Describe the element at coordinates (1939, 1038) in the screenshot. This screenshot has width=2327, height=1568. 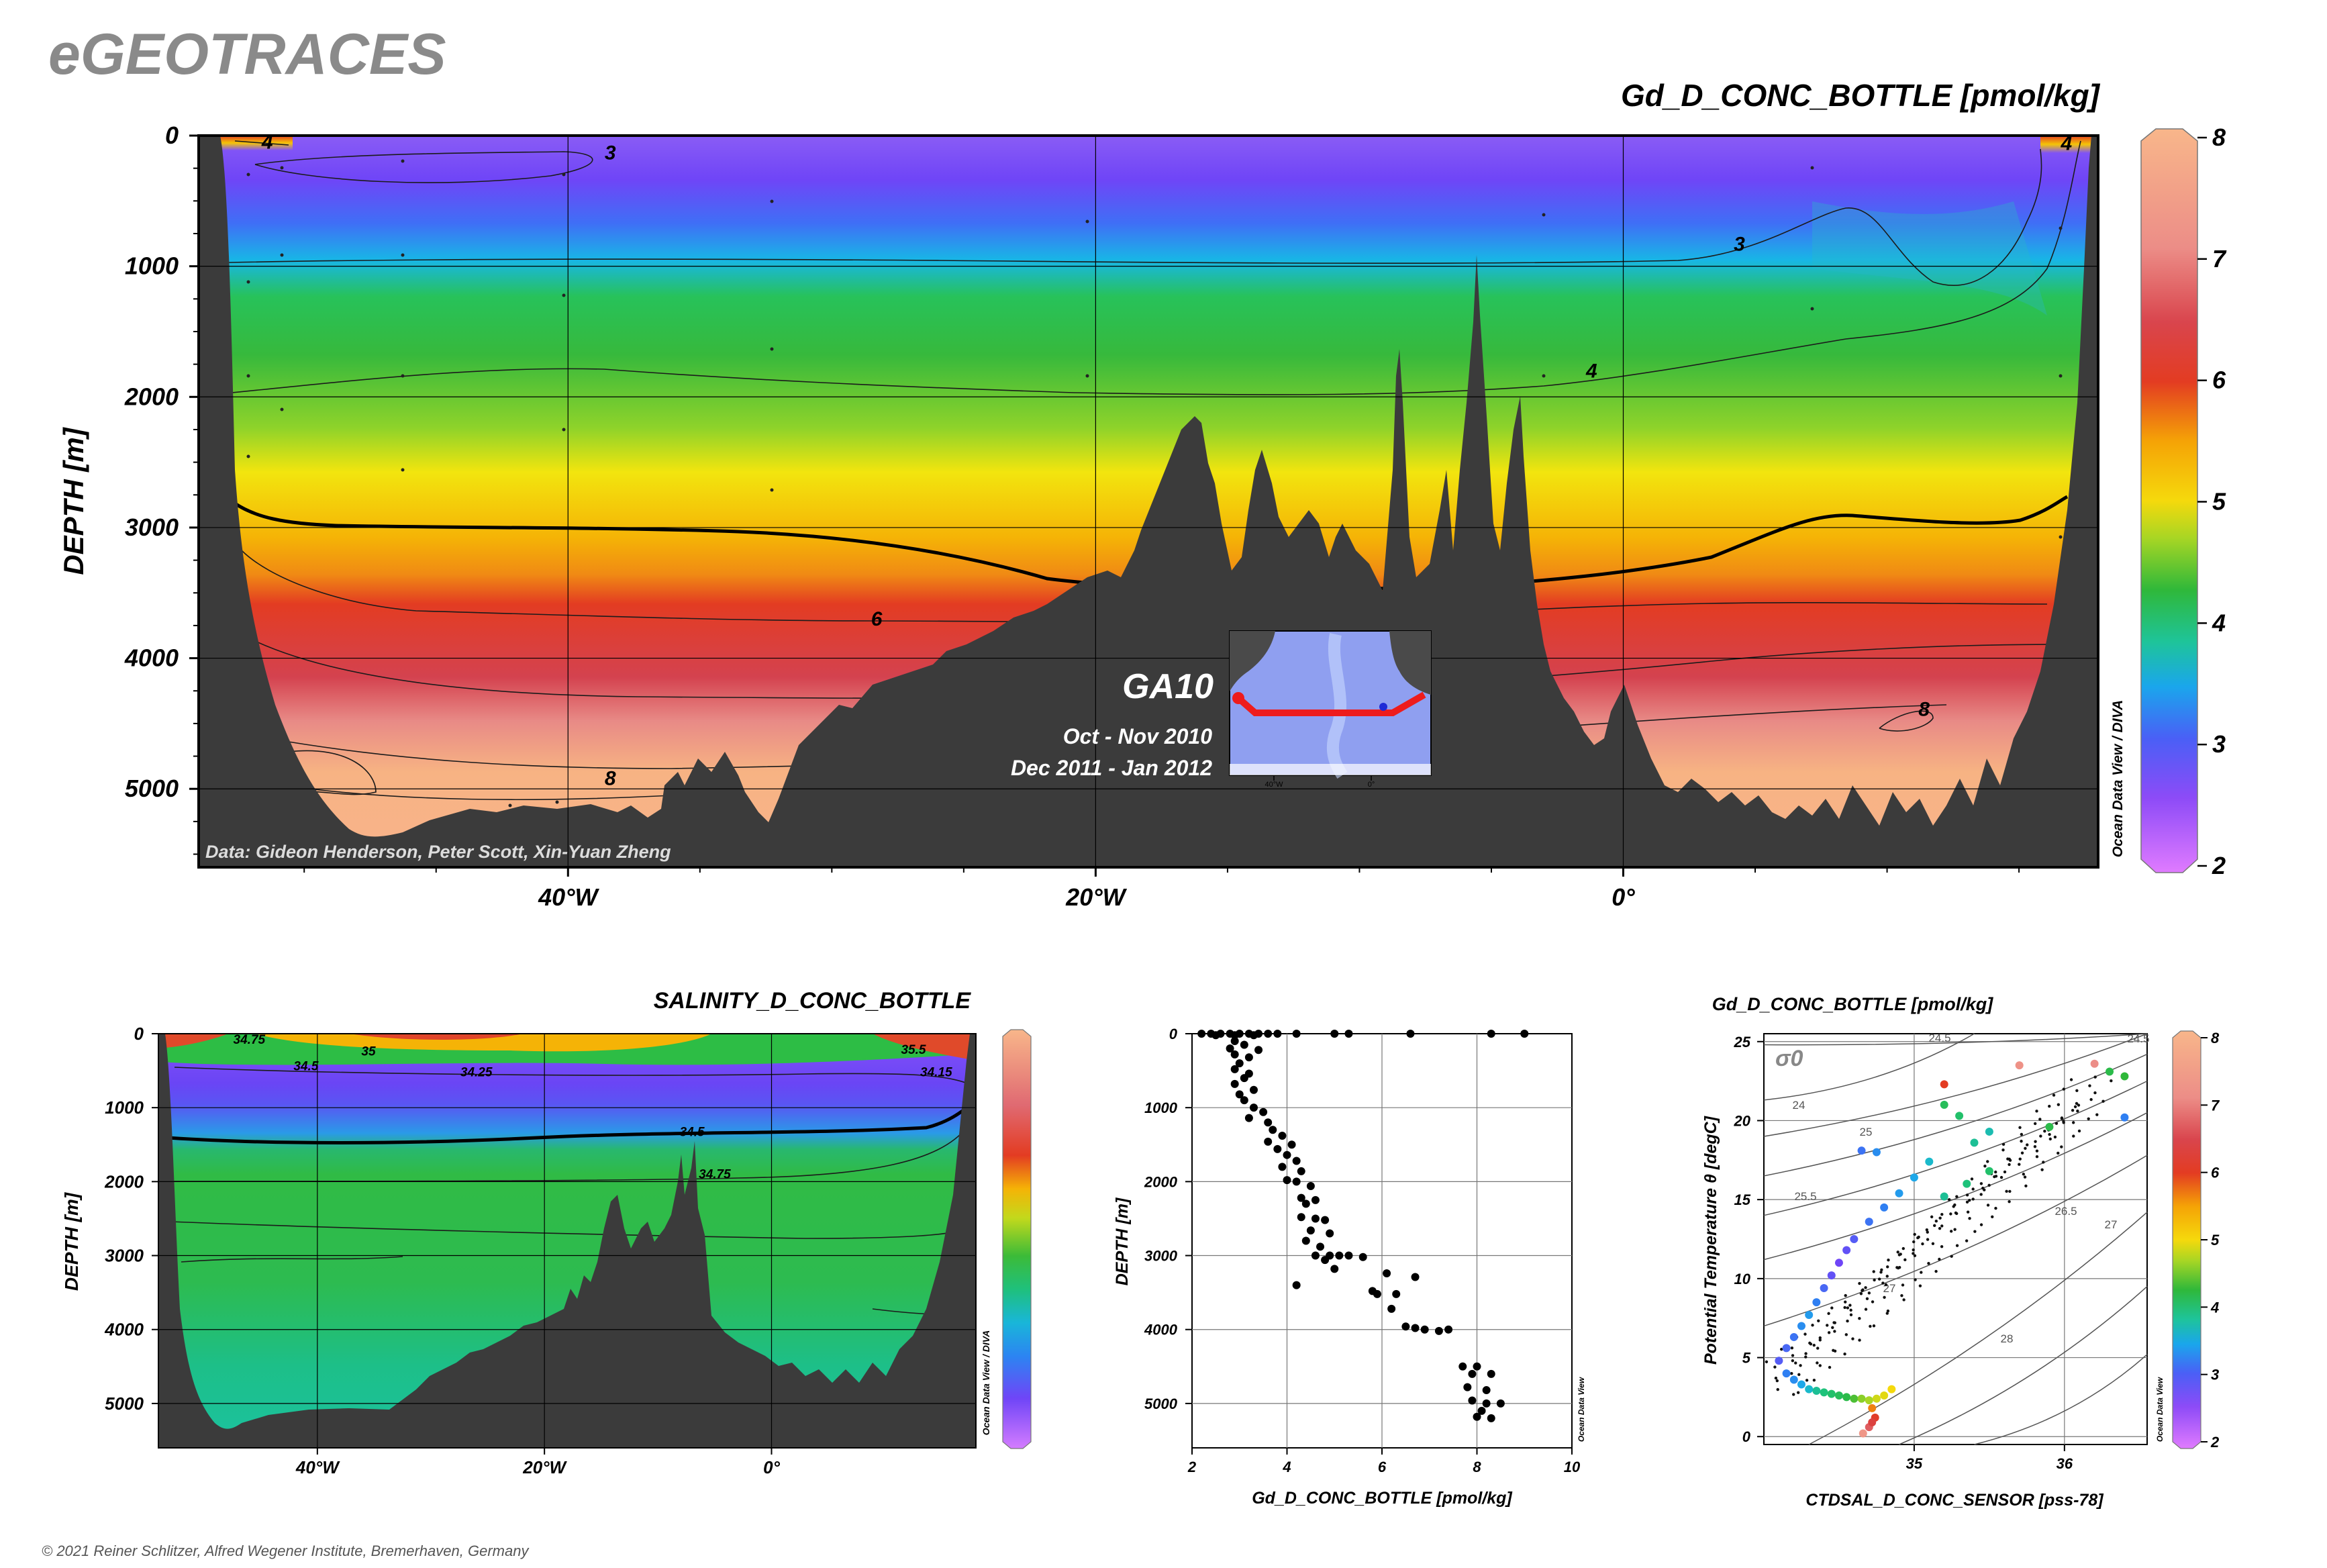
I see `ts-isopycnal-label: 24.5` at that location.